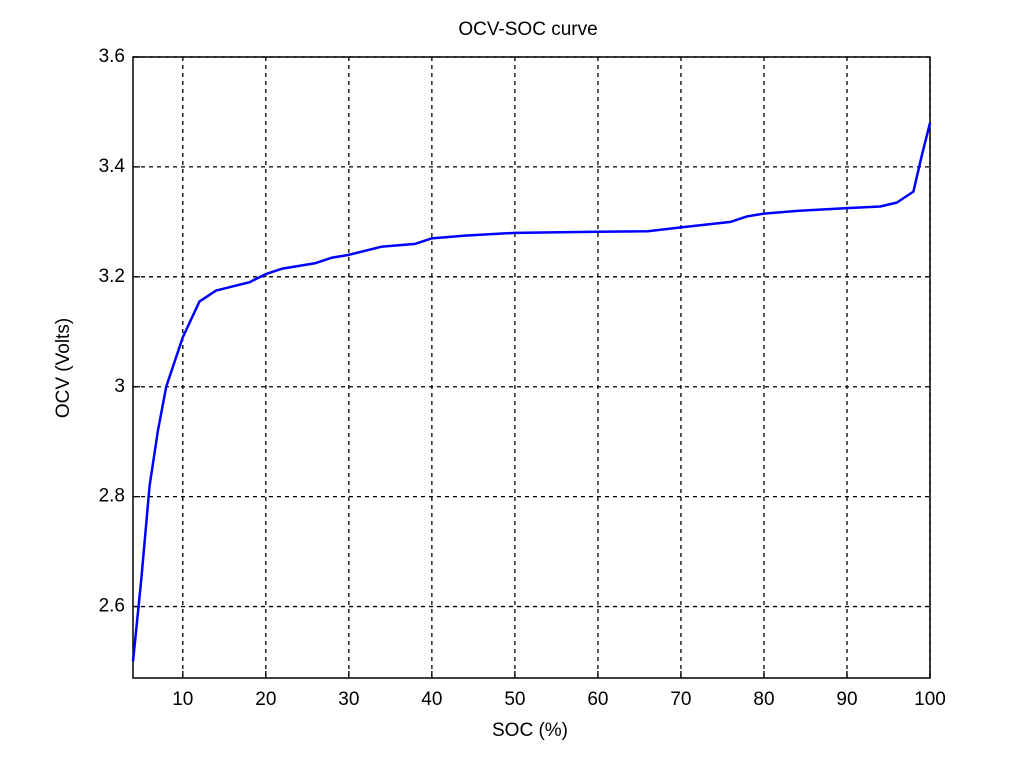 The height and width of the screenshot is (757, 1024). I want to click on y-tick-label: 3.4, so click(112, 166).